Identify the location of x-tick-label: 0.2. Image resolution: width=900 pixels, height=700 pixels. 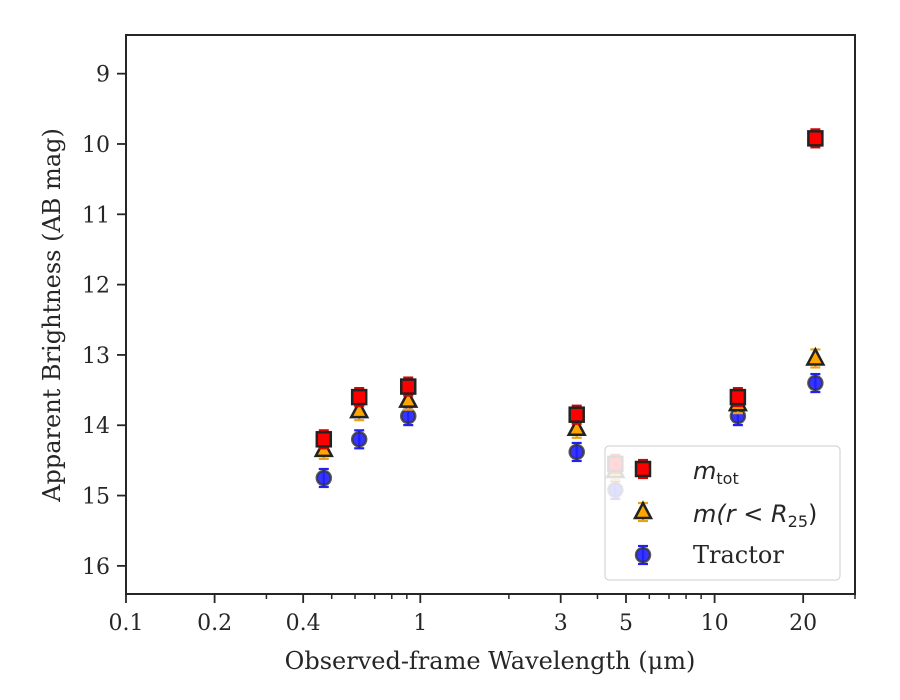
(214, 623).